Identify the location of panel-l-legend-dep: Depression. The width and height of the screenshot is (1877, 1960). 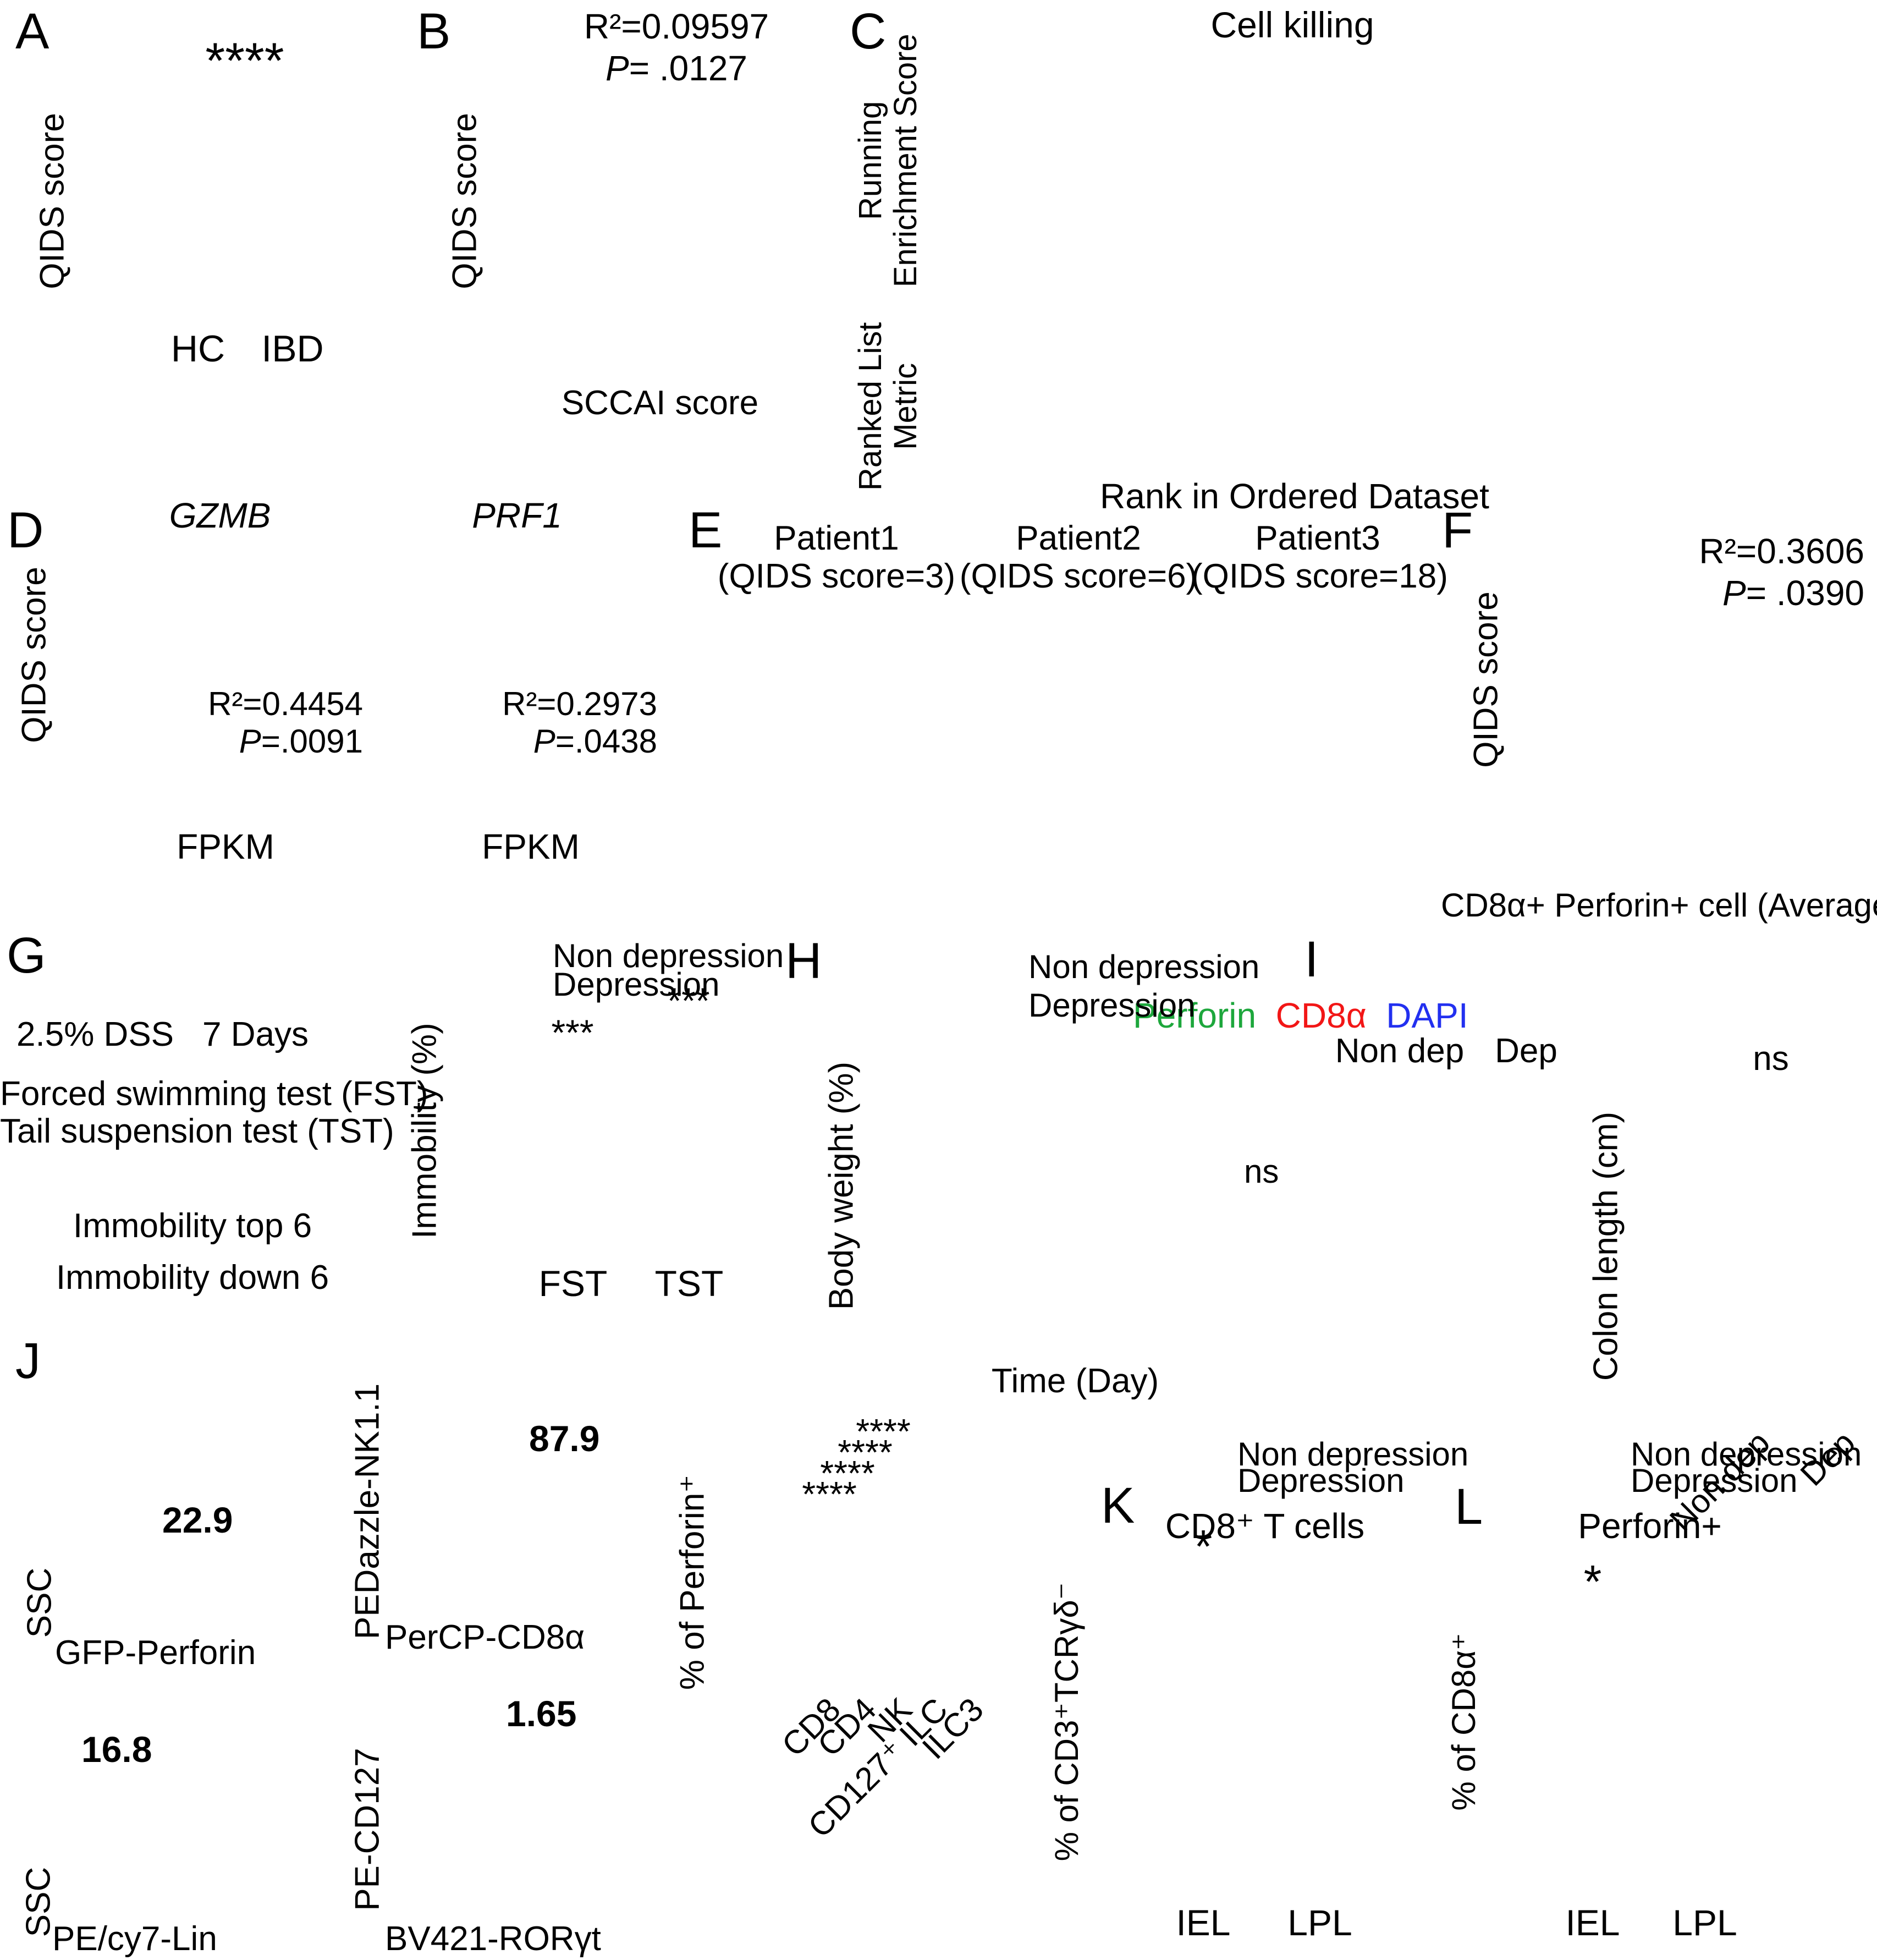
(1714, 1481).